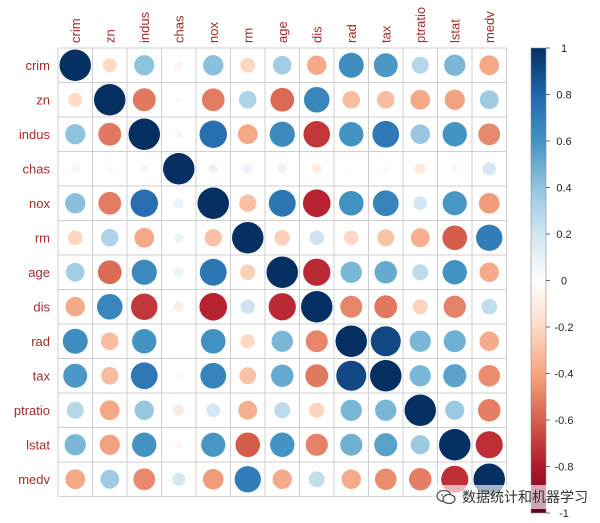 Image resolution: width=600 pixels, height=523 pixels. Describe the element at coordinates (489, 100) in the screenshot. I see `corr-circle-zn-medv` at that location.